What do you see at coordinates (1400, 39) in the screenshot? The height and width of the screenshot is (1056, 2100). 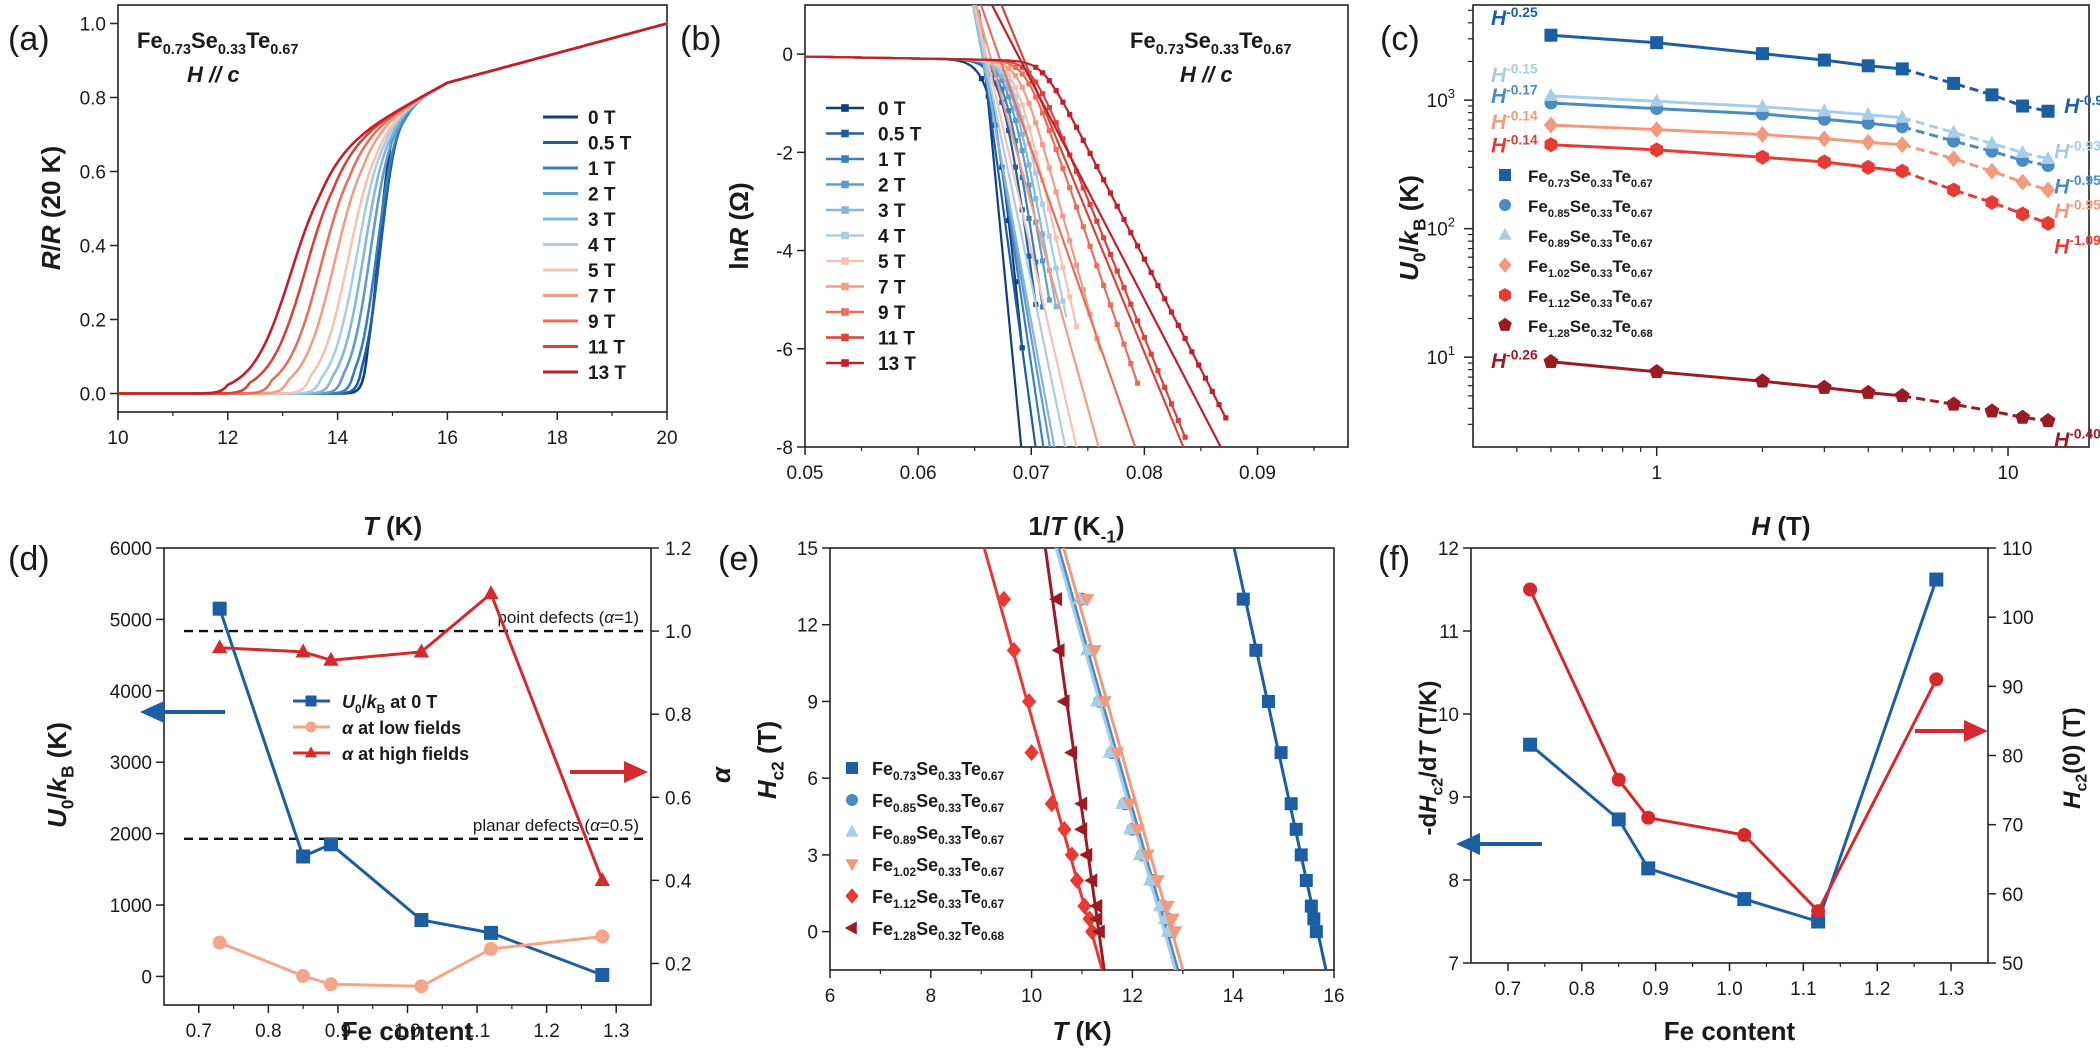 I see `panel-label-c: (c)` at bounding box center [1400, 39].